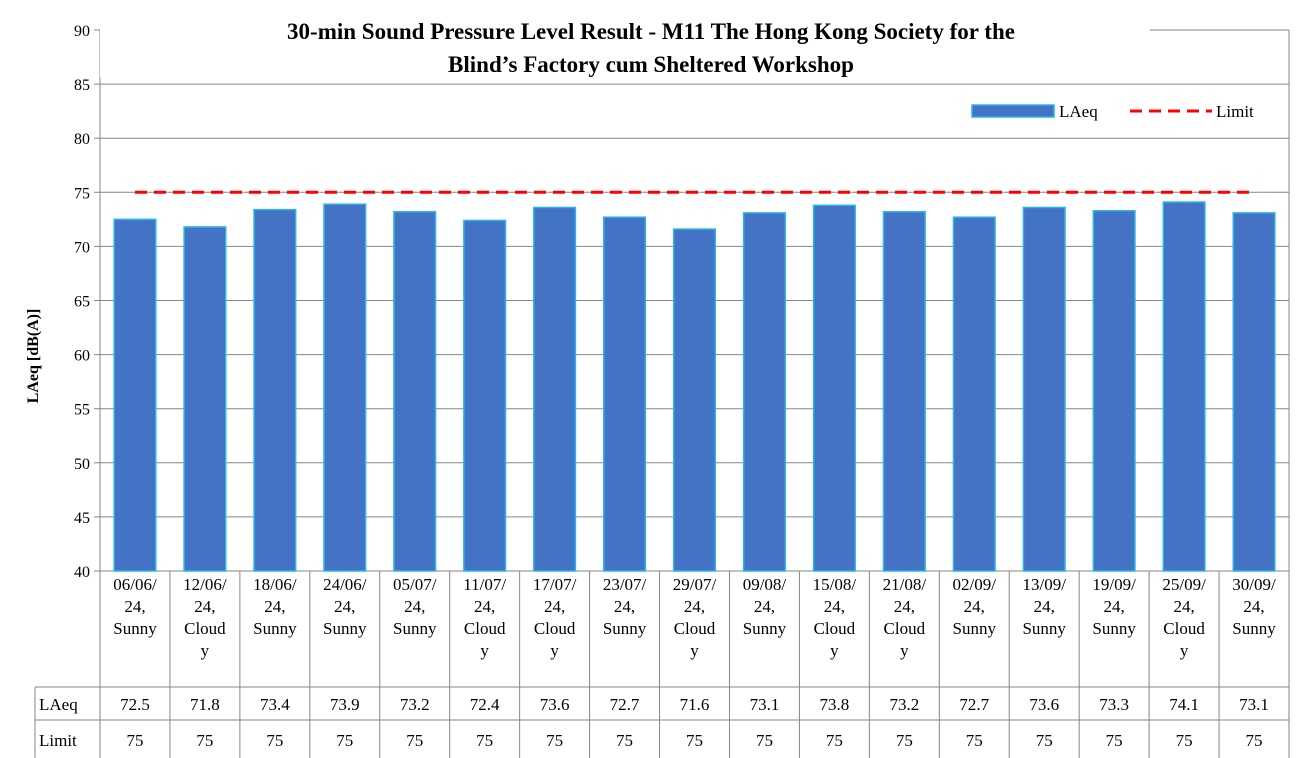  I want to click on x-category-label: 11/07/24, Cloud y, so click(484, 617).